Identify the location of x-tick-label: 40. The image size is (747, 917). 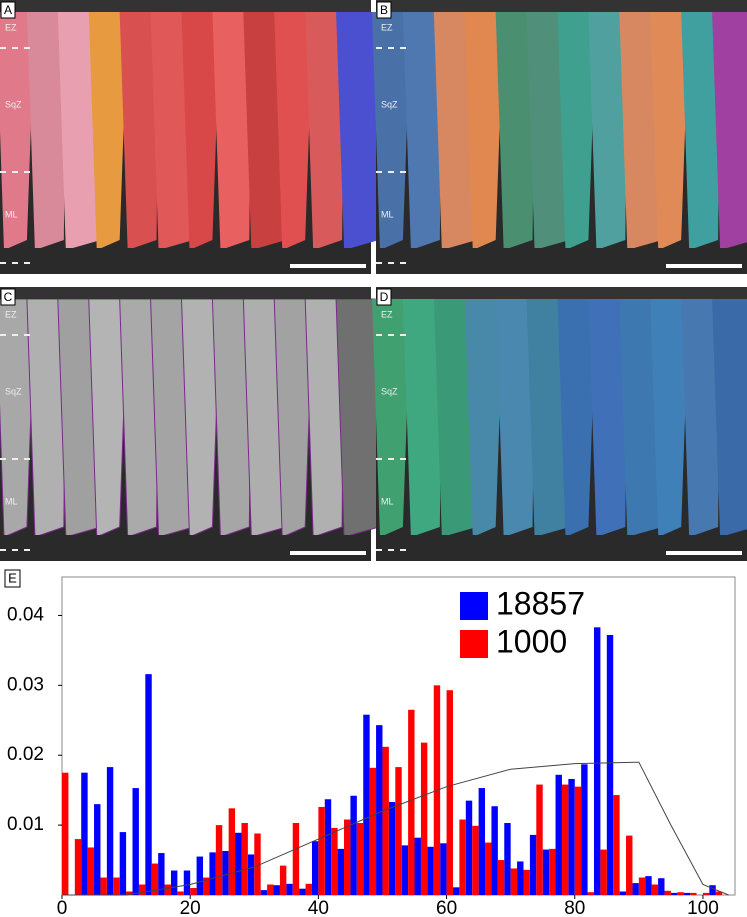
(318, 907).